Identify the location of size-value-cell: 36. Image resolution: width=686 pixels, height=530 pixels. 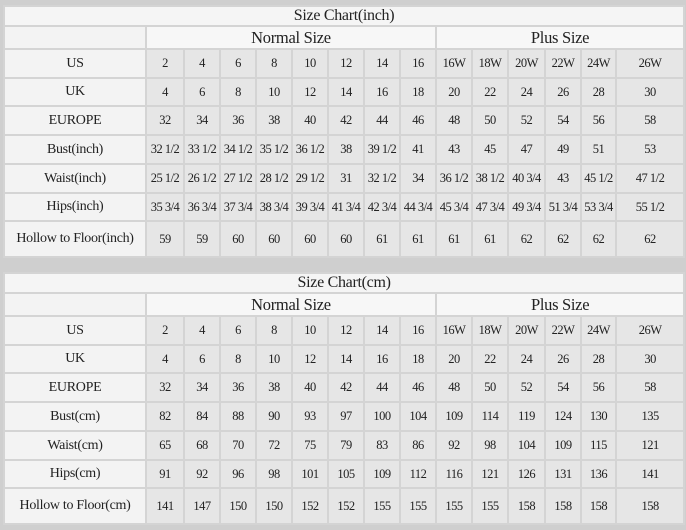
(238, 120).